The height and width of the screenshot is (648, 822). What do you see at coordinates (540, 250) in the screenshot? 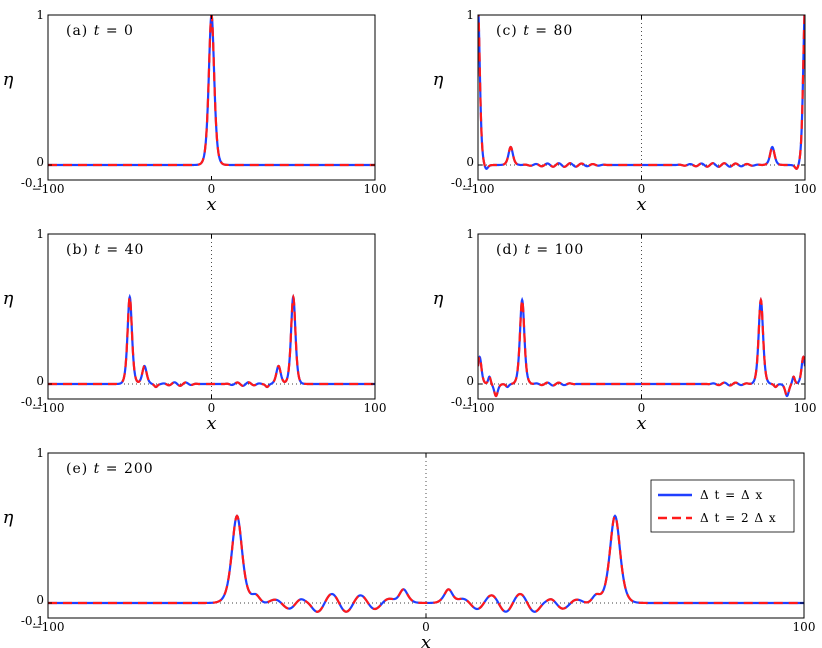
I see `panel-title: (d) t = 100` at bounding box center [540, 250].